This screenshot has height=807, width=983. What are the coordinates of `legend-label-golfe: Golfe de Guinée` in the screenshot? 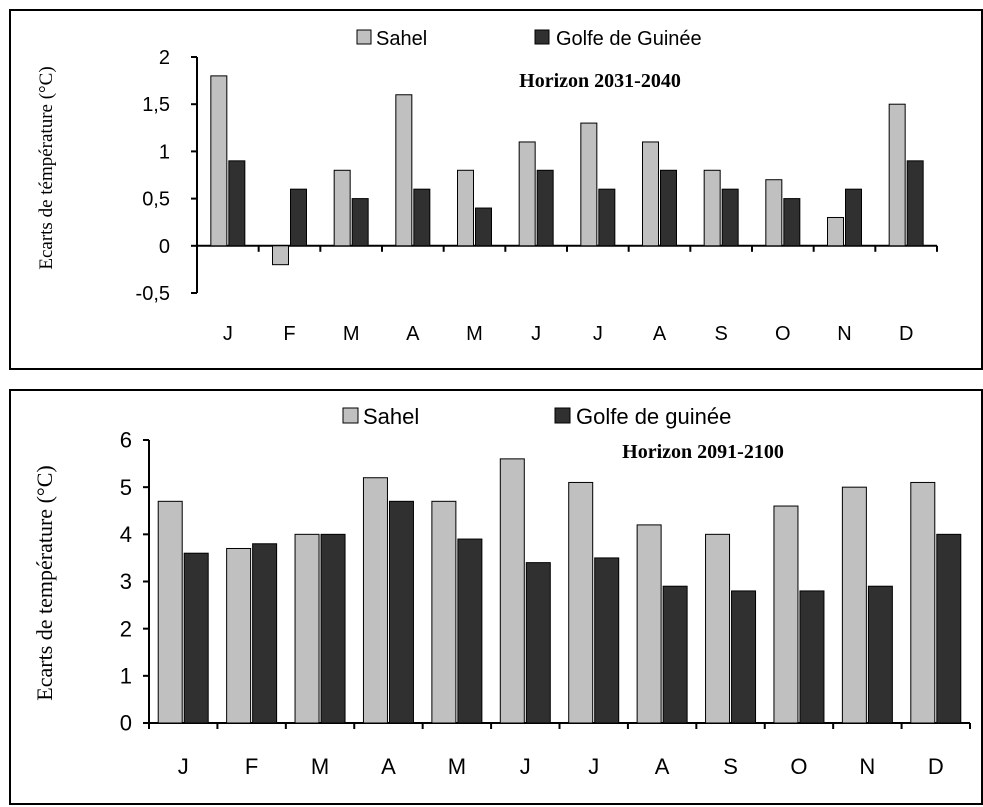 It's located at (629, 39).